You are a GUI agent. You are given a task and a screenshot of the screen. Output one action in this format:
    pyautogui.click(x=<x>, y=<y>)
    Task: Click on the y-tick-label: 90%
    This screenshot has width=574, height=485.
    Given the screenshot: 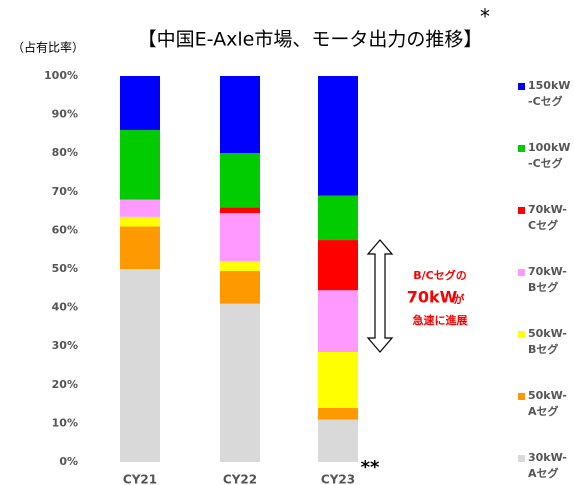 What is the action you would take?
    pyautogui.click(x=65, y=114)
    